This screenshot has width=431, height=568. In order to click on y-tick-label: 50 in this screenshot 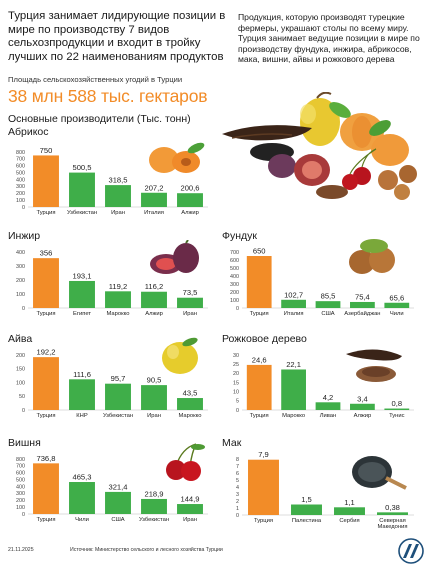, I will do `click(22, 397)`.